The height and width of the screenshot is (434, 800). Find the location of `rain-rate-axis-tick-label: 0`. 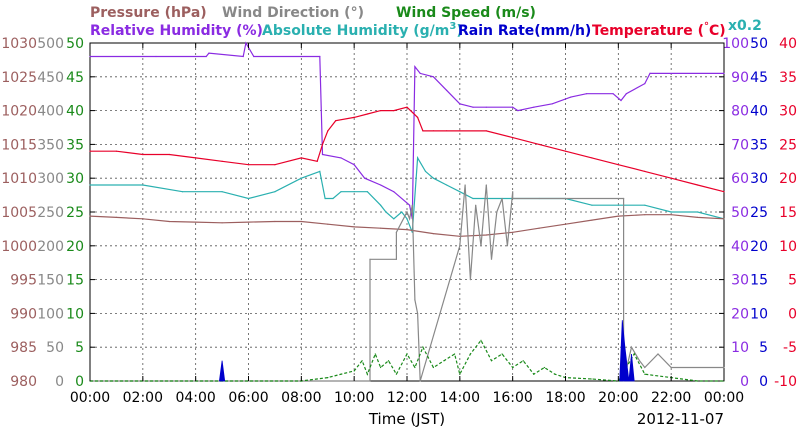

rain-rate-axis-tick-label: 0 is located at coordinates (763, 382).